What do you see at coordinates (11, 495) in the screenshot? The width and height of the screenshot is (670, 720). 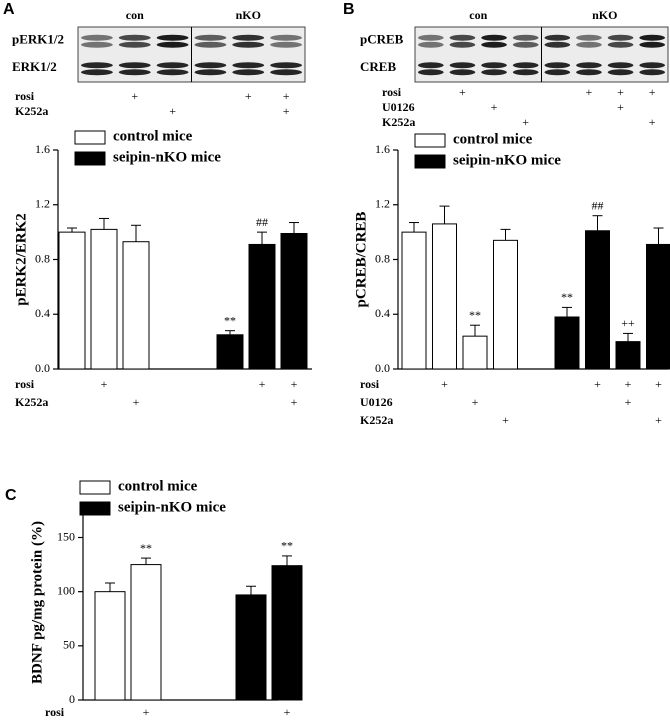 I see `panel-label: C` at bounding box center [11, 495].